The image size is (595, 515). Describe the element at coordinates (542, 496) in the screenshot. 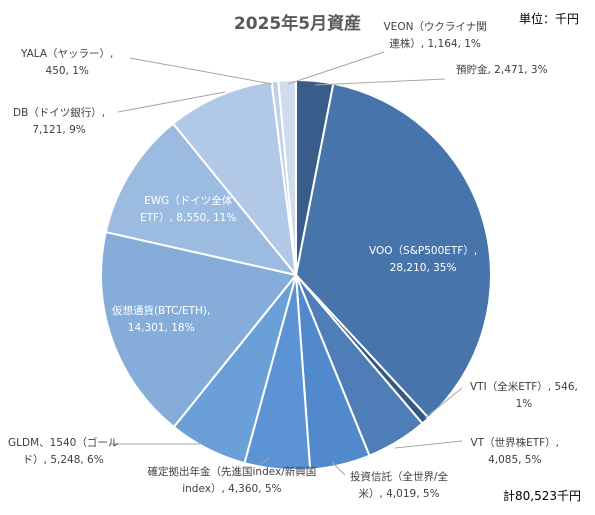

I see `total-label: 計80,523千円` at that location.